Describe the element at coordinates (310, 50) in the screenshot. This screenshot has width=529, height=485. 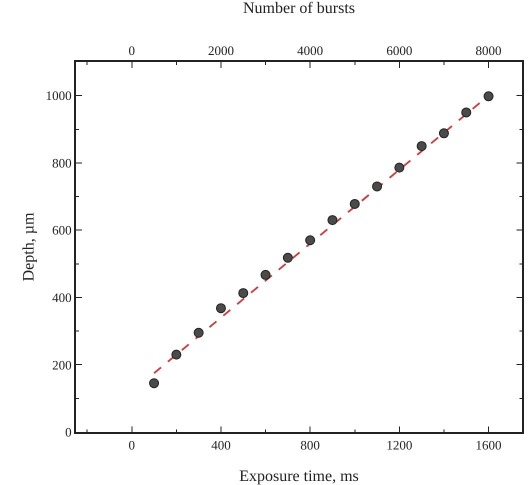
I see `x2-tick-label: 4000` at that location.